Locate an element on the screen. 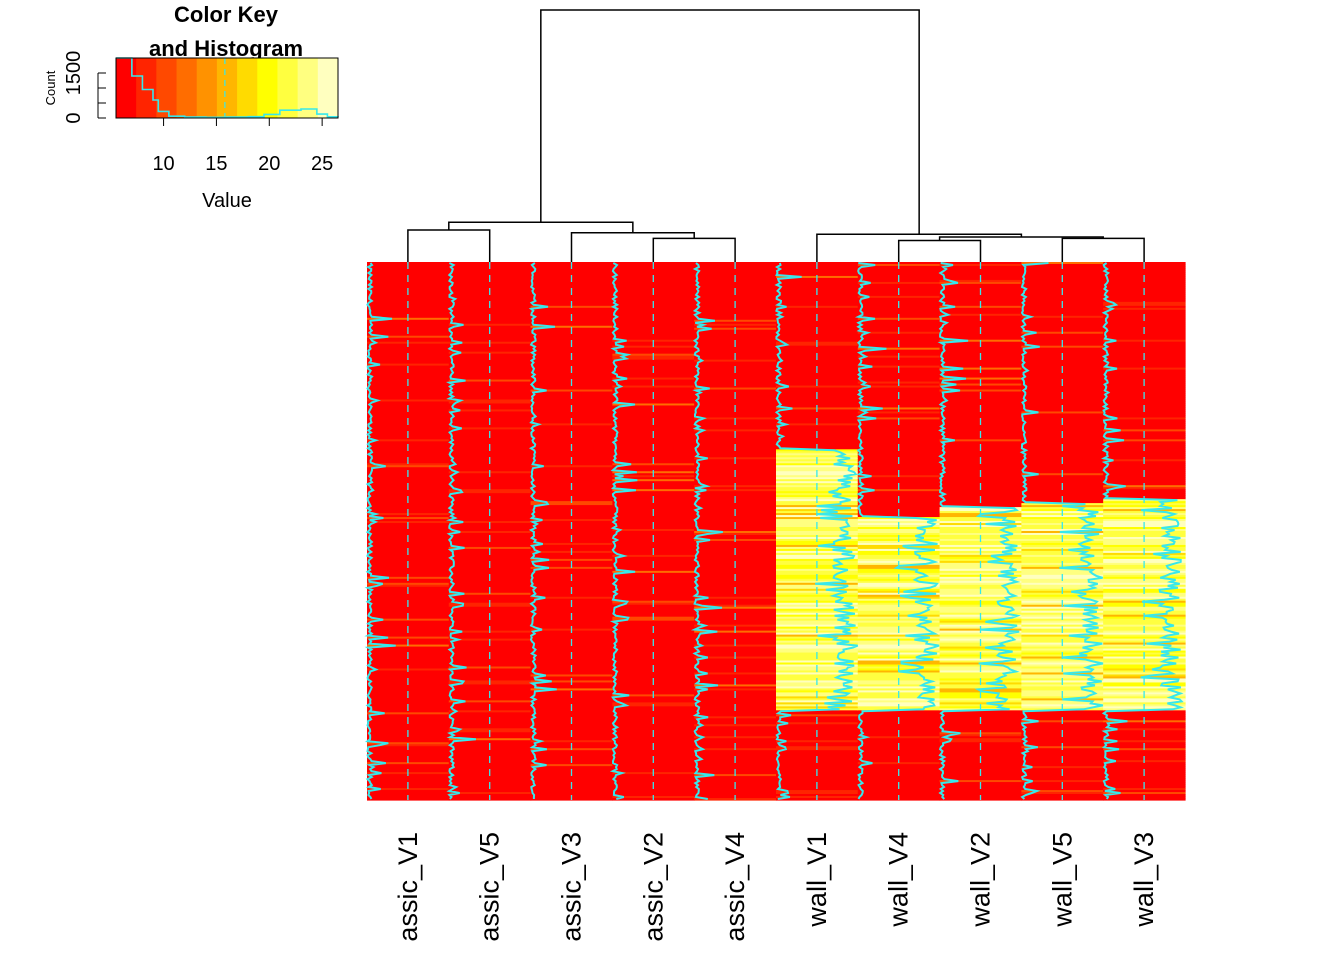 Image resolution: width=1344 pixels, height=960 pixels. column-label: wall_V2 is located at coordinates (981, 880).